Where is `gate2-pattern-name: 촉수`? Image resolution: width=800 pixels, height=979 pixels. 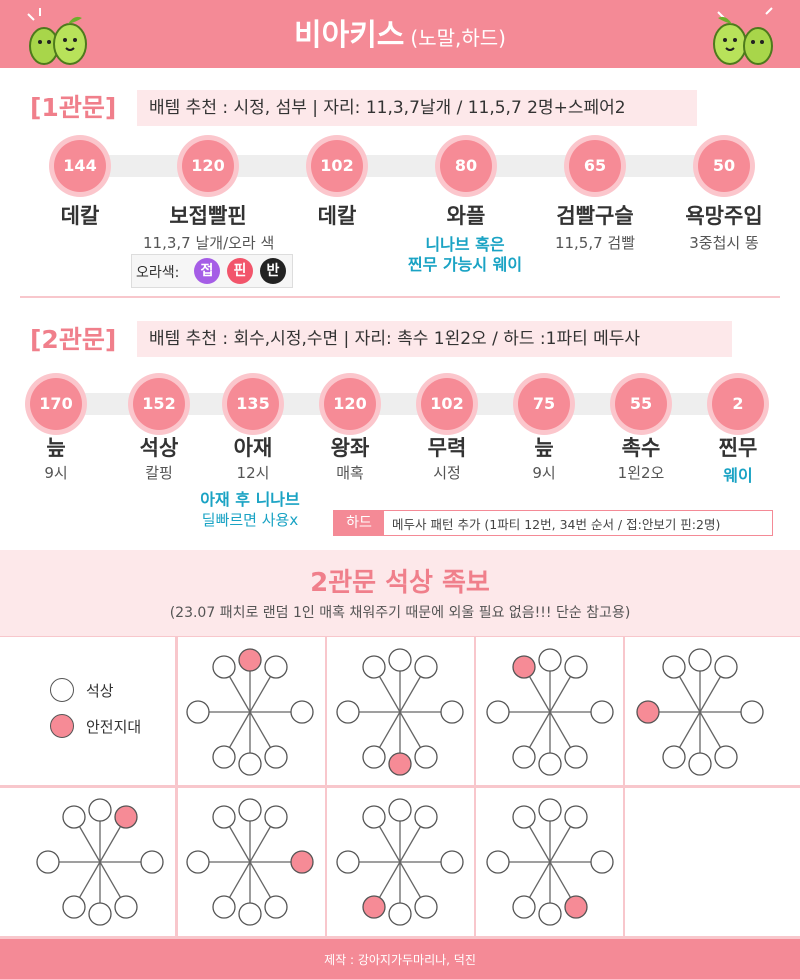
gate2-pattern-name: 촉수 is located at coordinates (641, 448).